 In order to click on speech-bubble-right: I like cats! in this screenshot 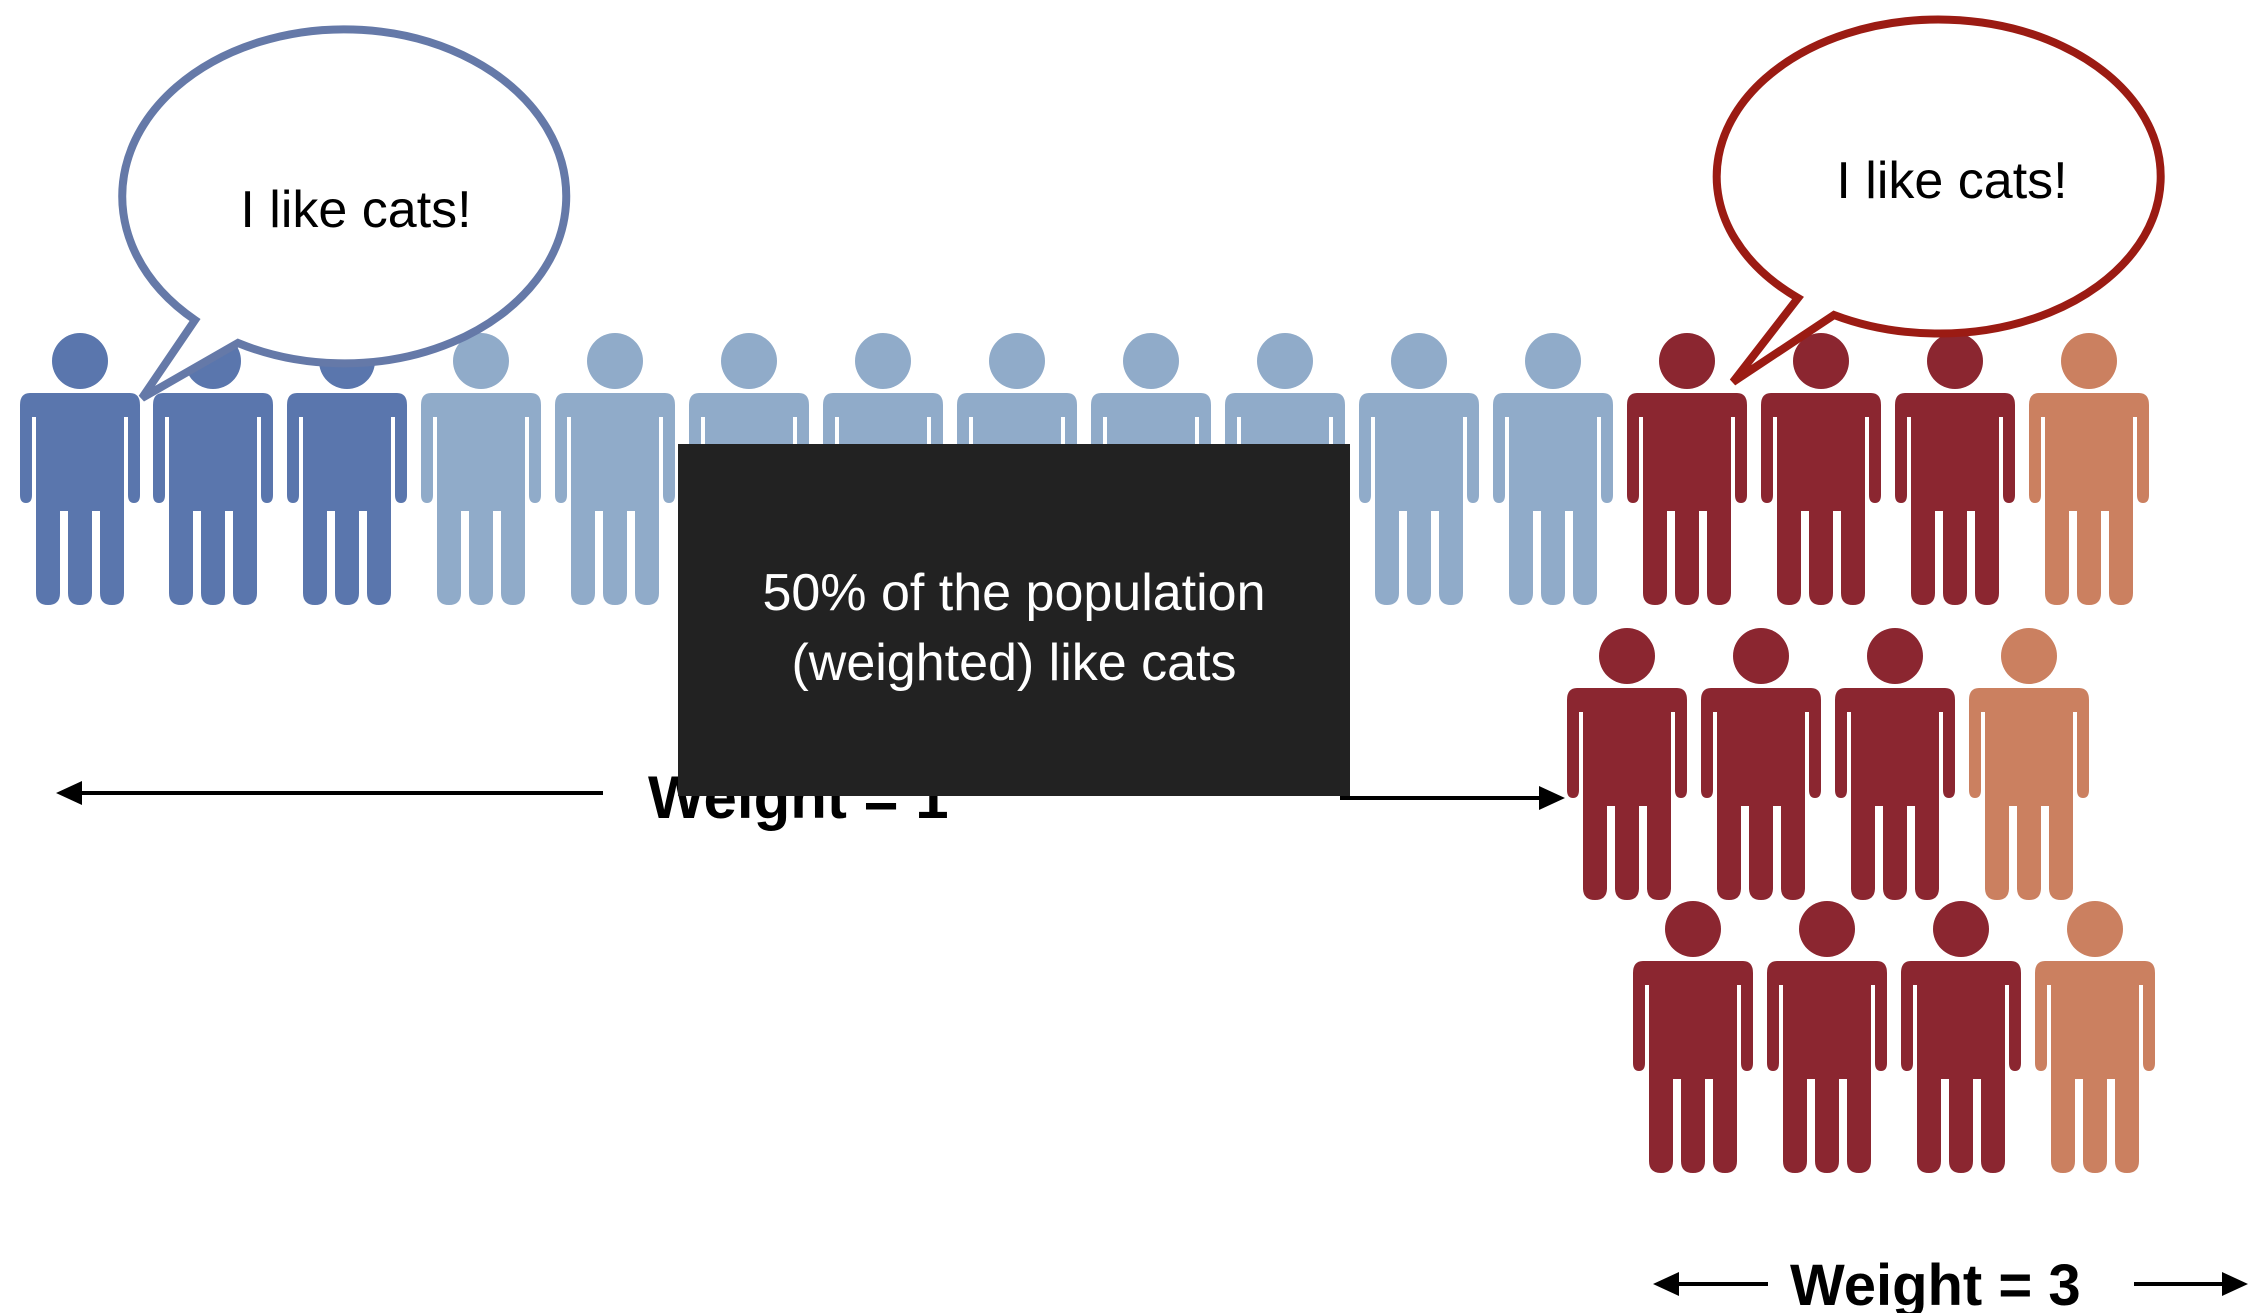, I will do `click(1938, 200)`.